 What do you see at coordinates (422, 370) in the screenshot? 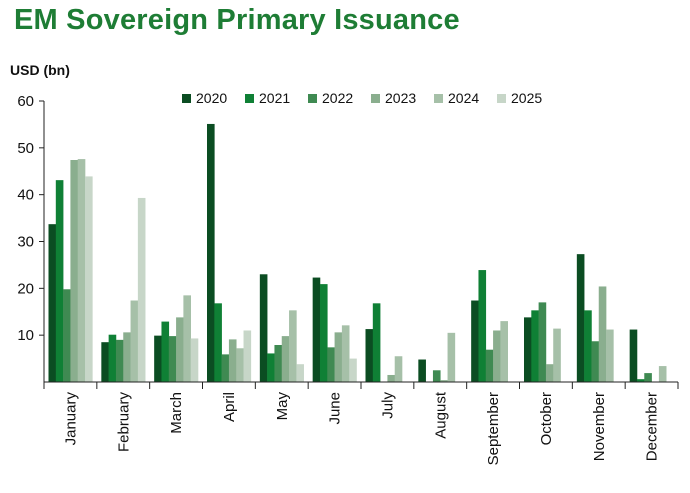
I see `bar-2020-august` at bounding box center [422, 370].